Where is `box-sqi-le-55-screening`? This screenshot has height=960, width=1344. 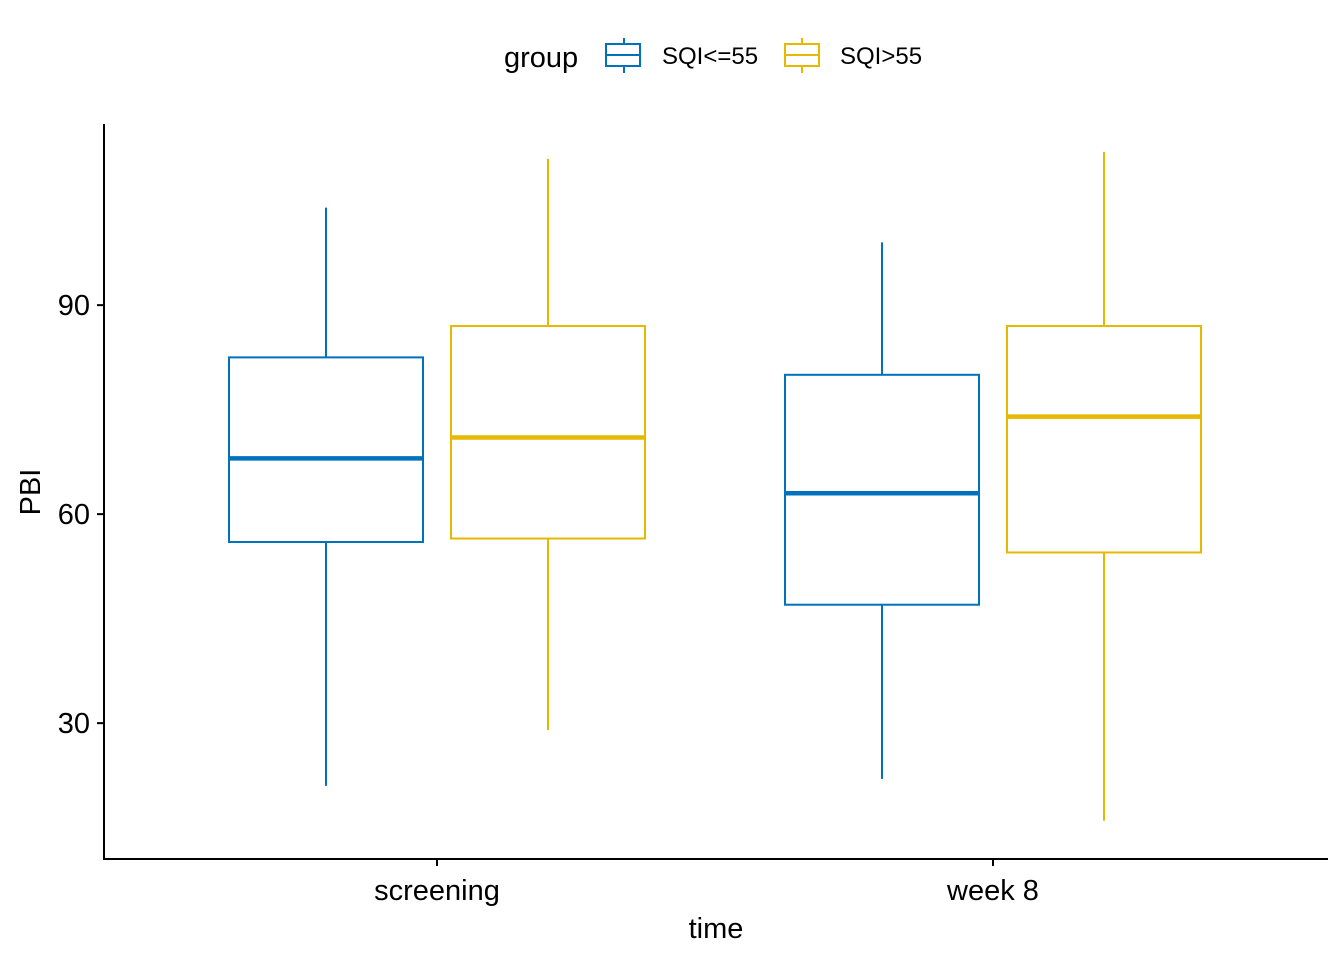
box-sqi-le-55-screening is located at coordinates (326, 496).